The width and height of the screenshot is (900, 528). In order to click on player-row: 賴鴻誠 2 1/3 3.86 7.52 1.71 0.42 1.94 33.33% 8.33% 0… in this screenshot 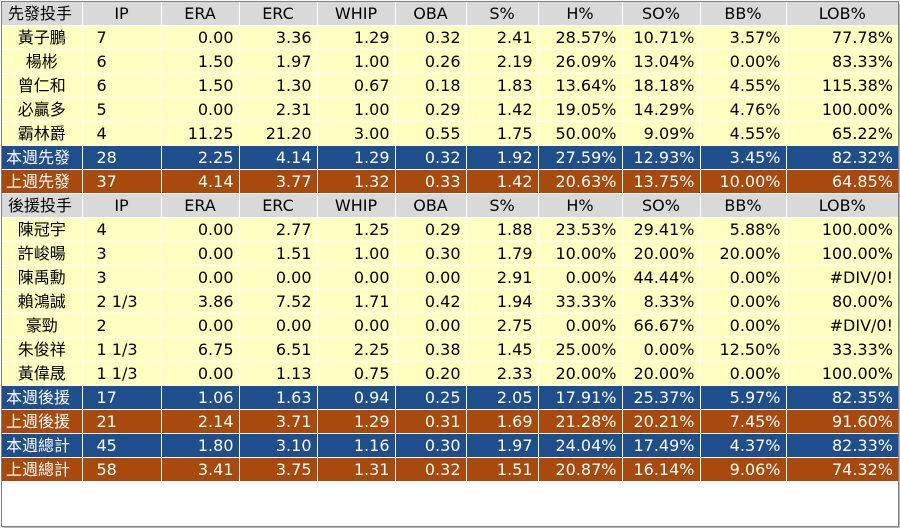, I will do `click(450, 301)`.